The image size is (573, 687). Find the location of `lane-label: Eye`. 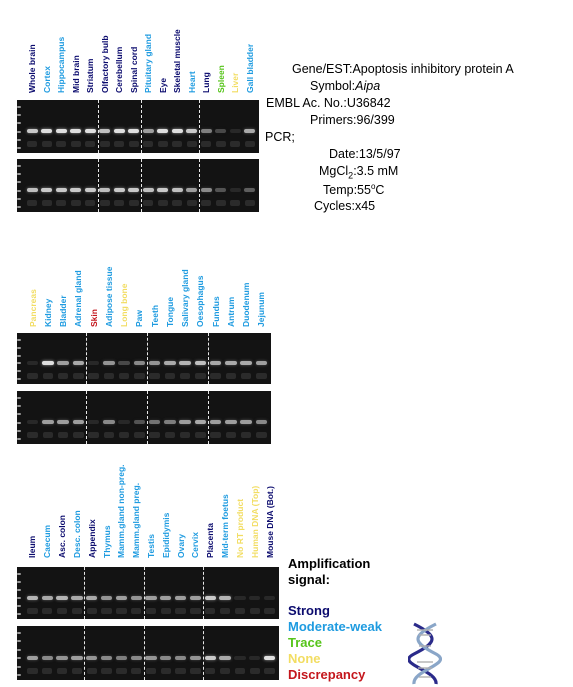

lane-label: Eye is located at coordinates (162, 85).